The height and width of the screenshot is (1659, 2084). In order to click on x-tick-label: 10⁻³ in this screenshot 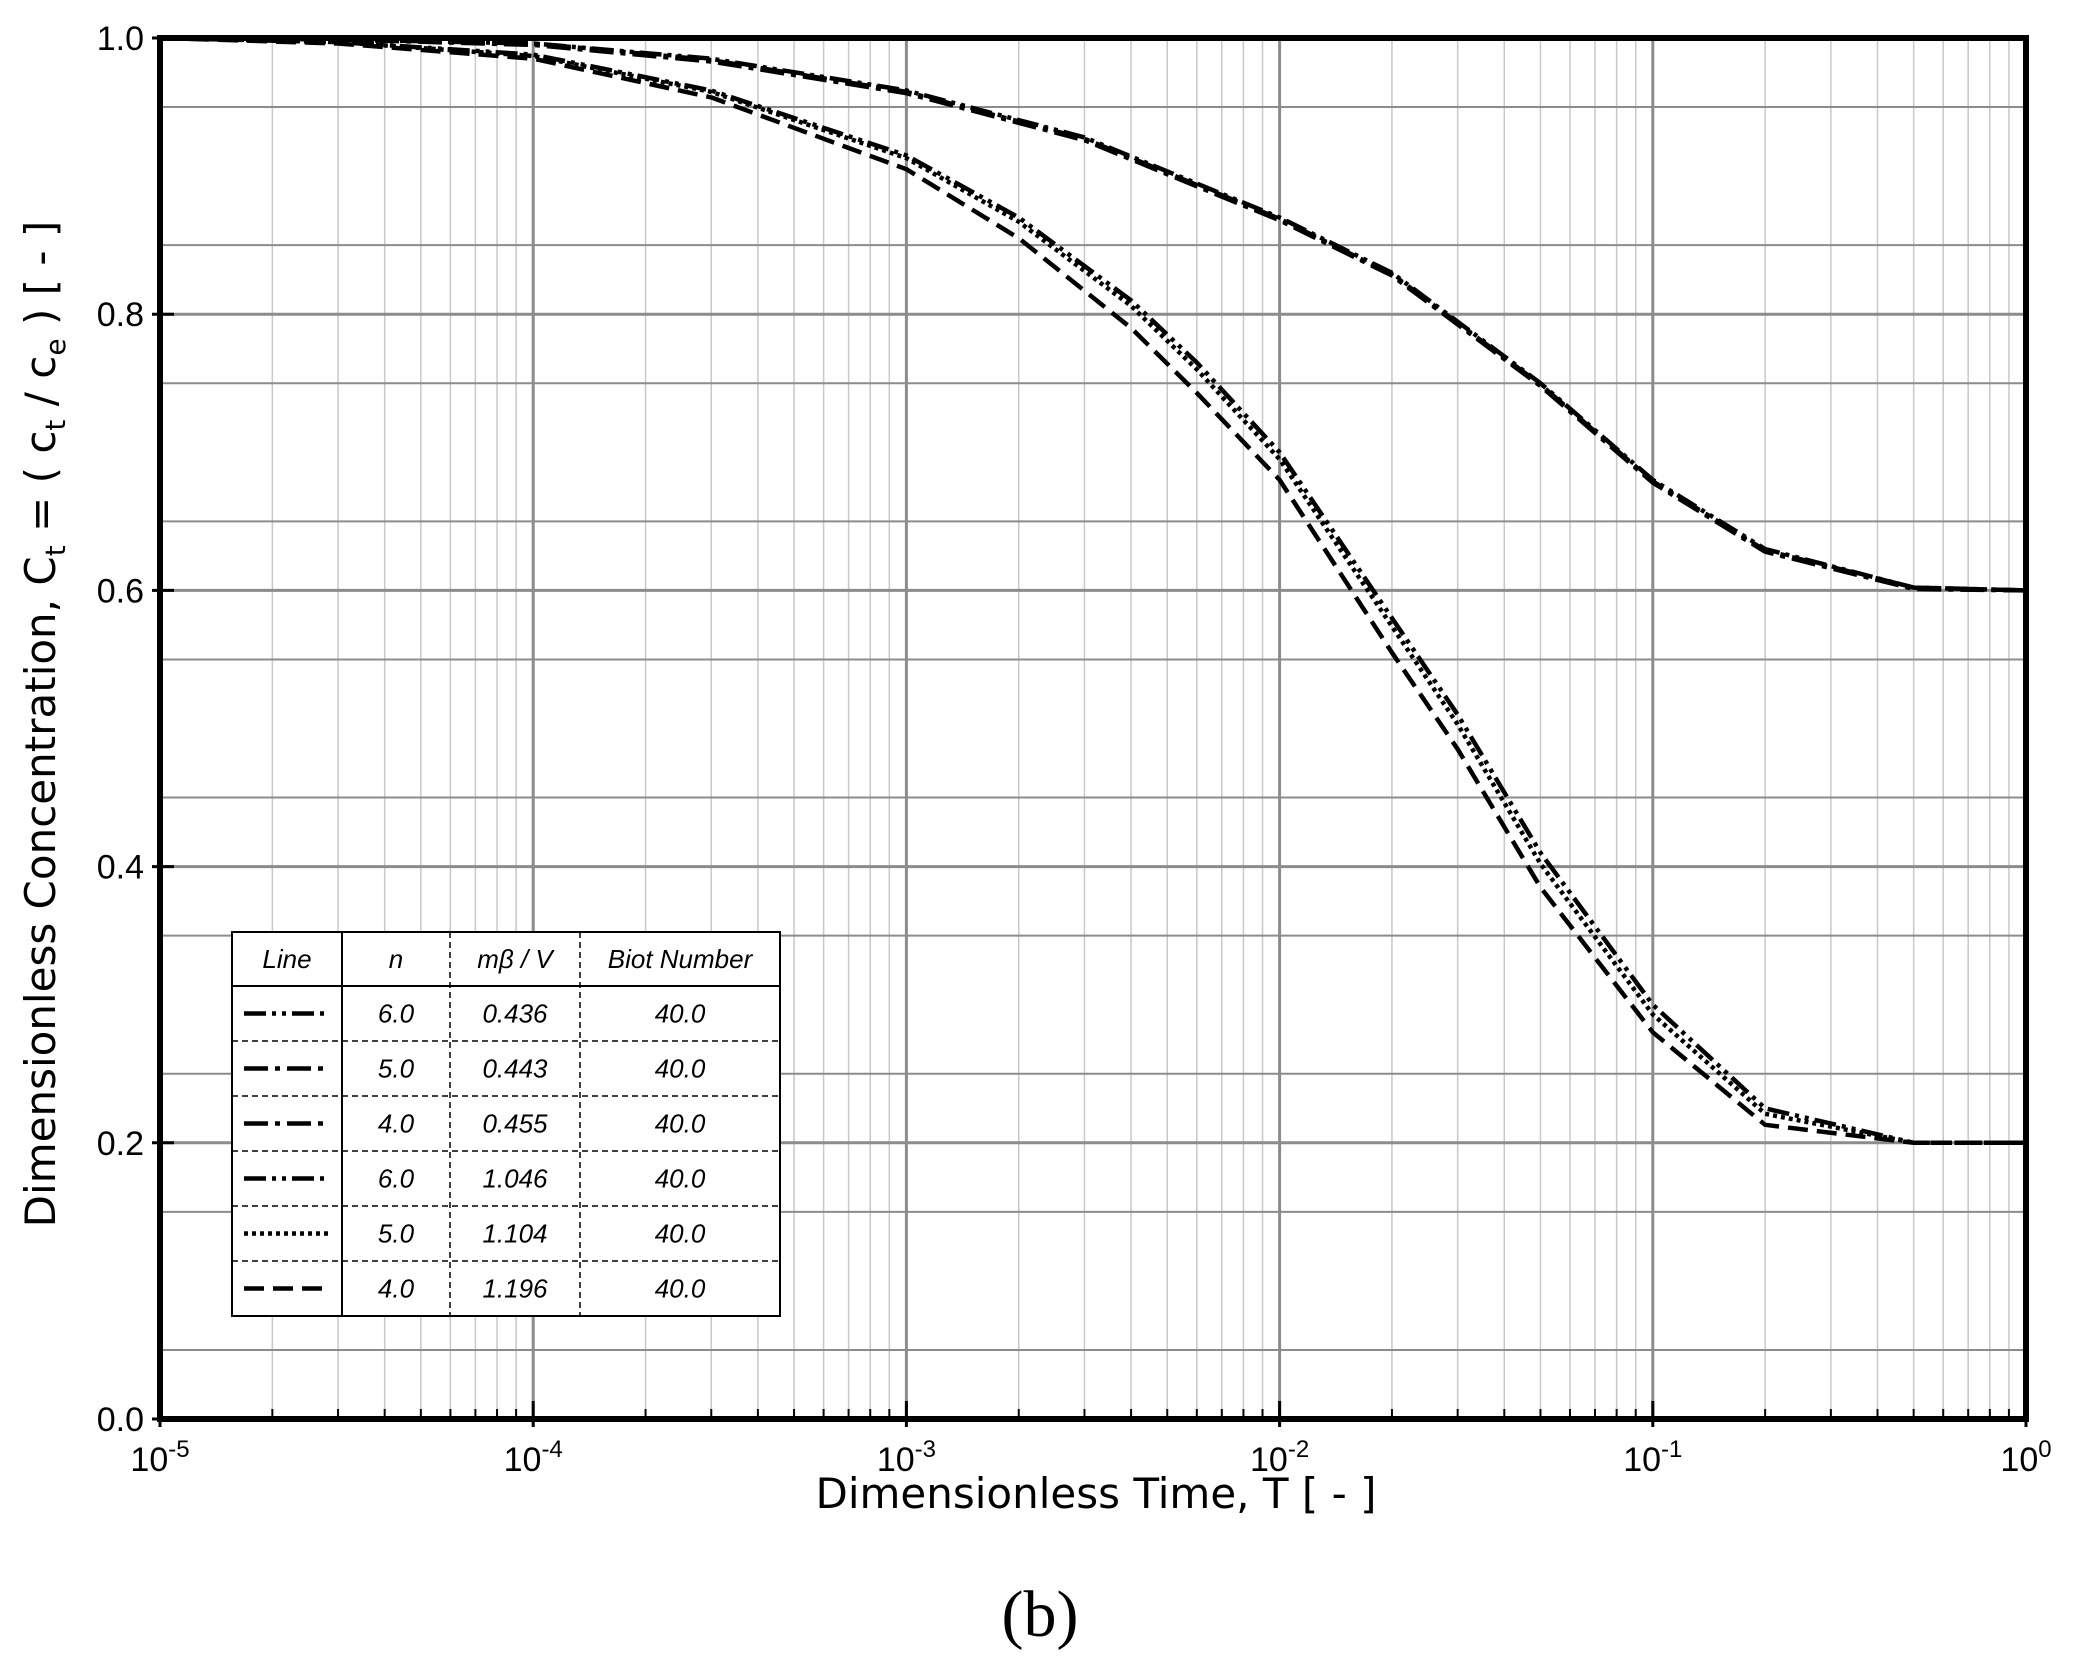, I will do `click(906, 1457)`.